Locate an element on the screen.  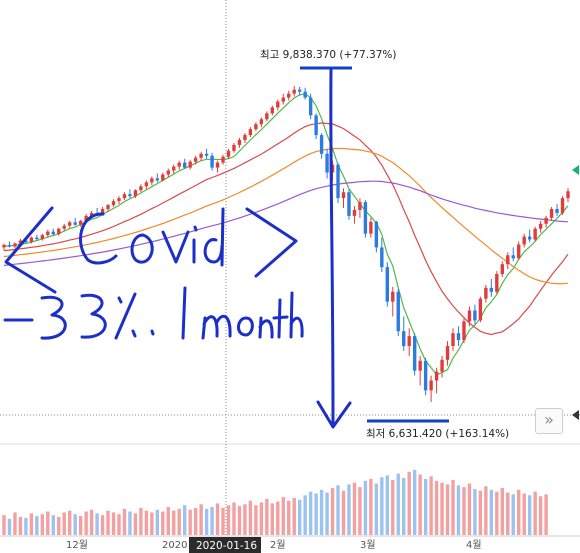
high-label: 최고 9,838.370 (+77.37%) is located at coordinates (328, 55).